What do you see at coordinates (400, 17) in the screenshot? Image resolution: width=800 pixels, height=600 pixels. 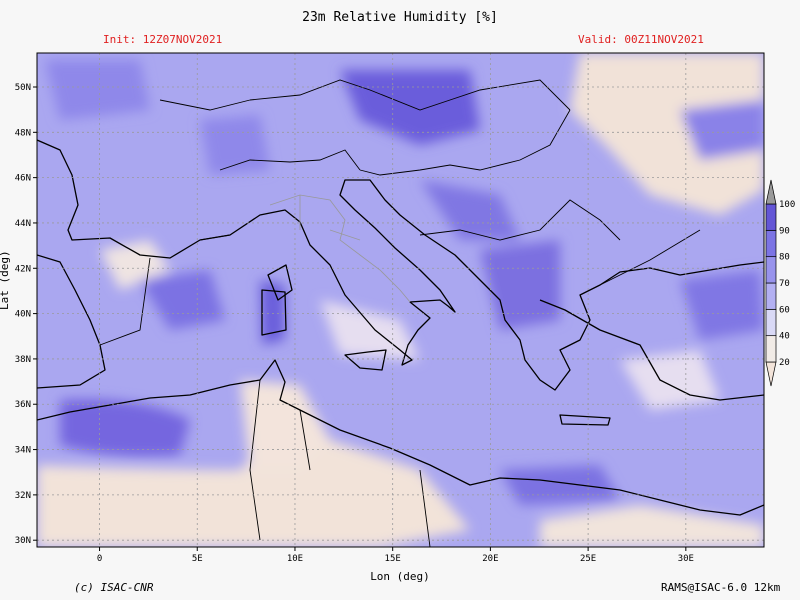 I see `chart-title: 23m Relative Humidity [%]` at bounding box center [400, 17].